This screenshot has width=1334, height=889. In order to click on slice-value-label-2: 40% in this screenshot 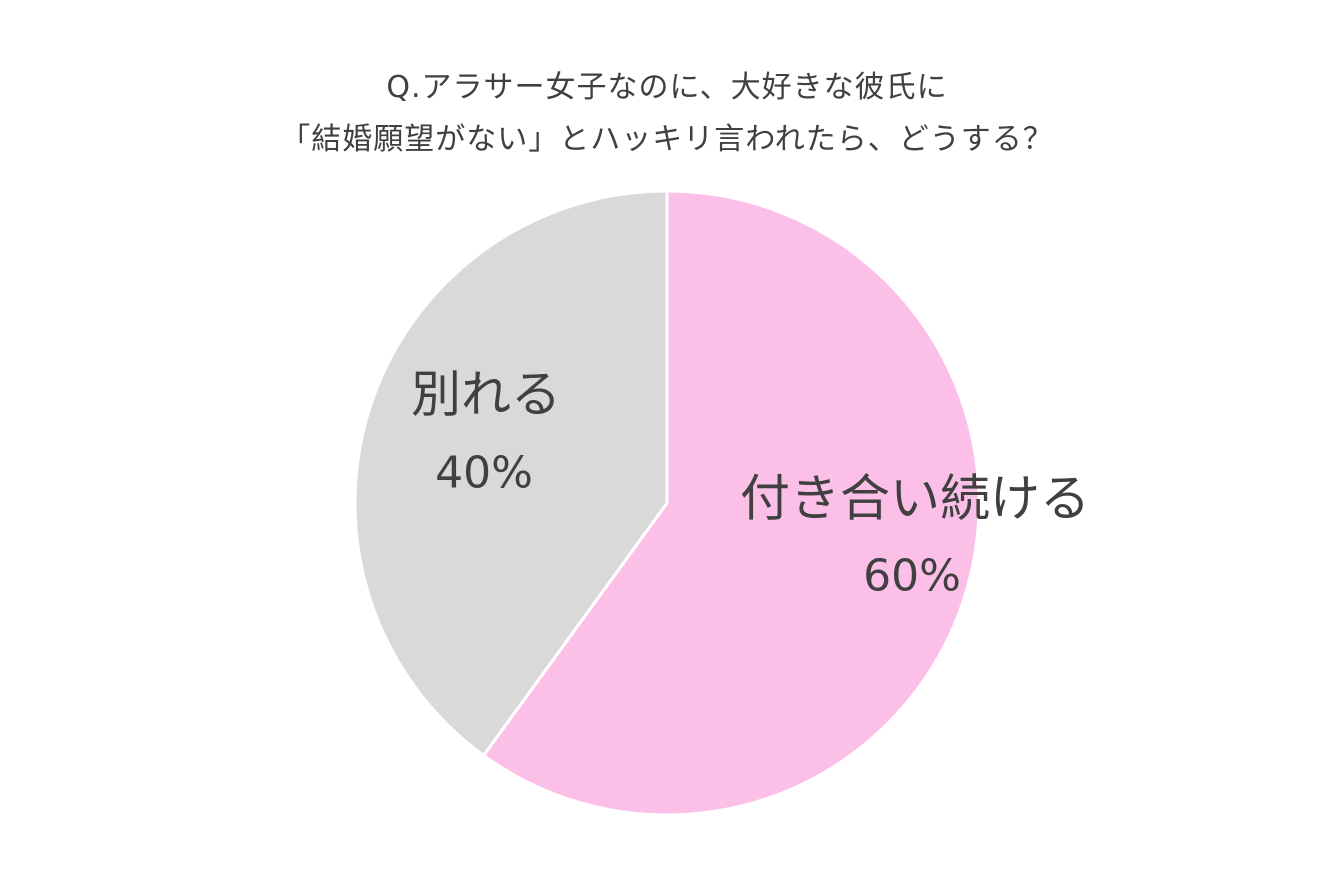, I will do `click(484, 472)`.